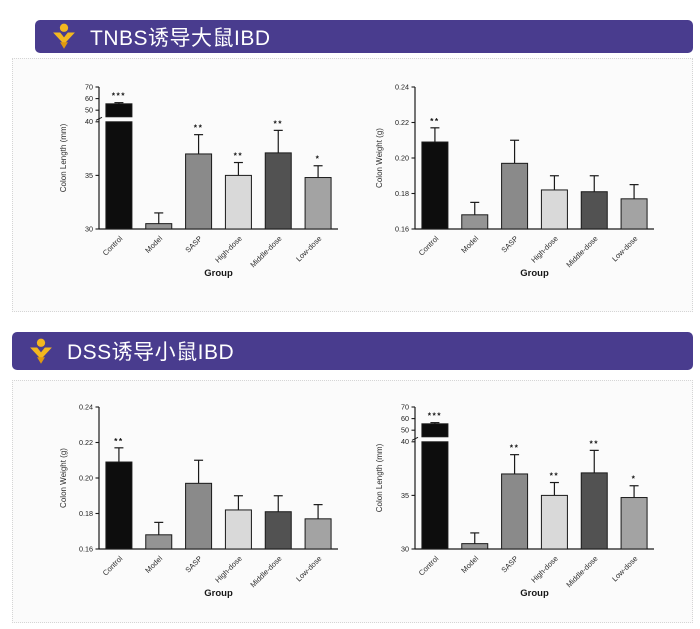  What do you see at coordinates (352, 351) in the screenshot?
I see `section-header-dss: DSS诱导小鼠IBD` at bounding box center [352, 351].